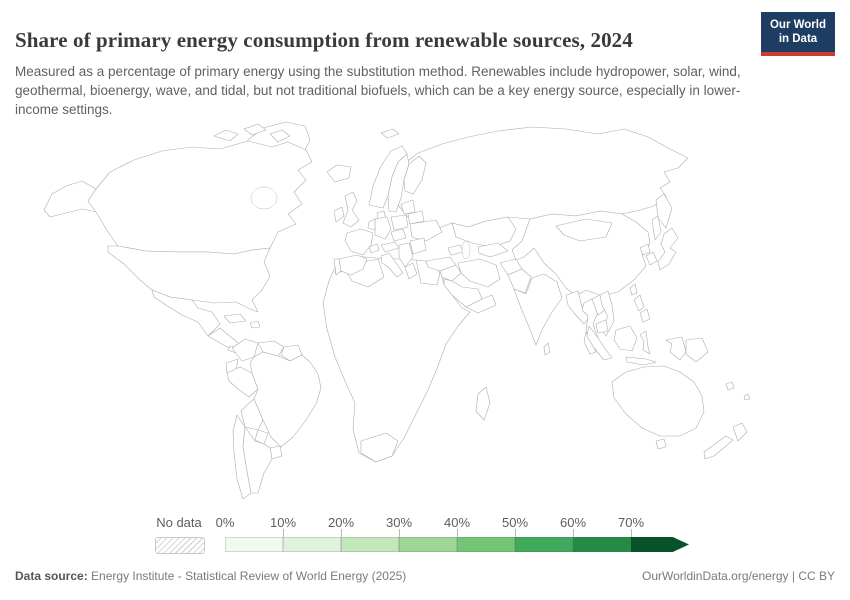  Describe the element at coordinates (483, 403) in the screenshot. I see `country-madagascar` at that location.